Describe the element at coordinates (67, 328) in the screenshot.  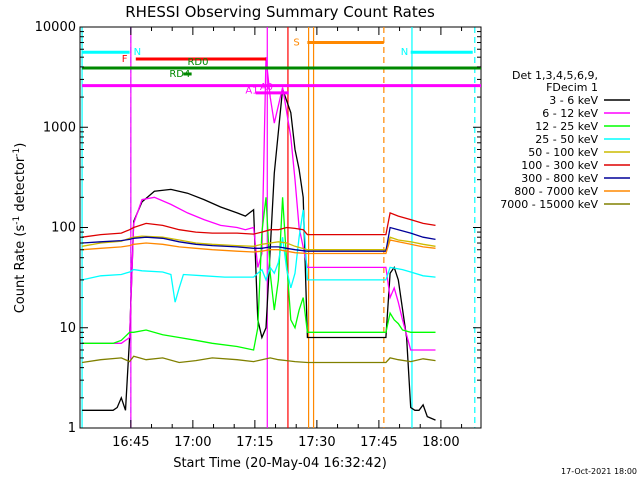
I see `y-tick-label: 10` at that location.